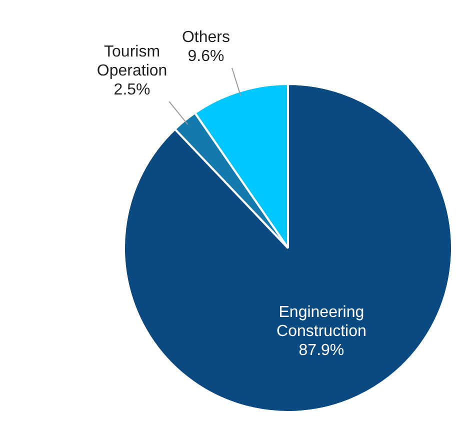 This screenshot has height=434, width=474. Describe the element at coordinates (206, 56) in the screenshot. I see `data-label: 9.6%` at that location.